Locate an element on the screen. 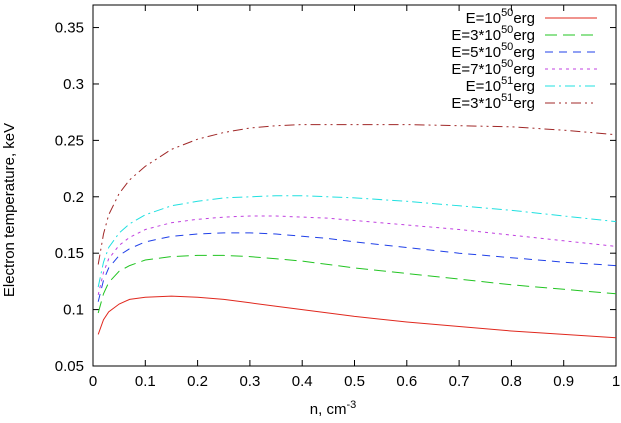 The width and height of the screenshot is (621, 423). legend-entry: E=1051erg is located at coordinates (500, 85).